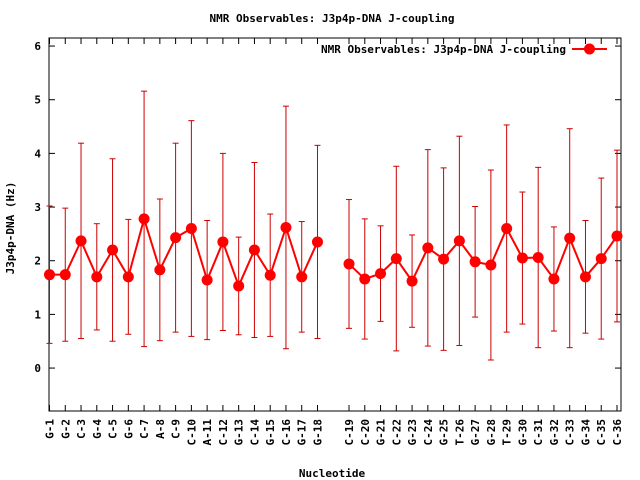 This screenshot has width=640, height=480. I want to click on x-tick-label: G-32, so click(554, 432).